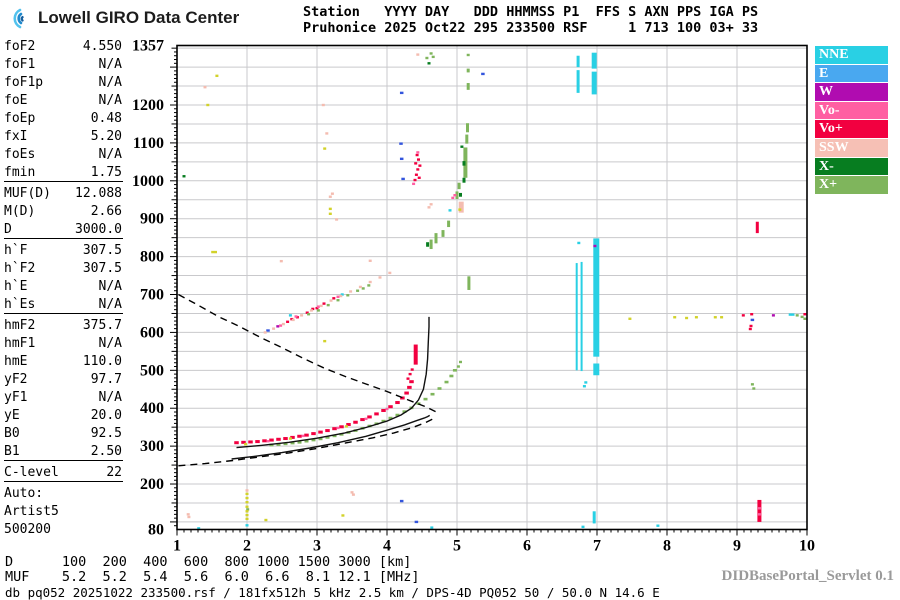  I want to click on parameter-row-artist5: Artist5, so click(63, 513).